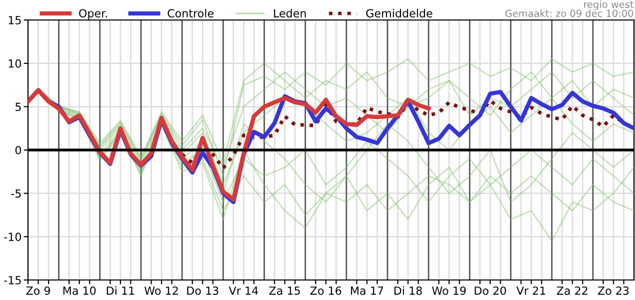  What do you see at coordinates (399, 13) in the screenshot?
I see `legend-label: Gemiddelde` at bounding box center [399, 13].